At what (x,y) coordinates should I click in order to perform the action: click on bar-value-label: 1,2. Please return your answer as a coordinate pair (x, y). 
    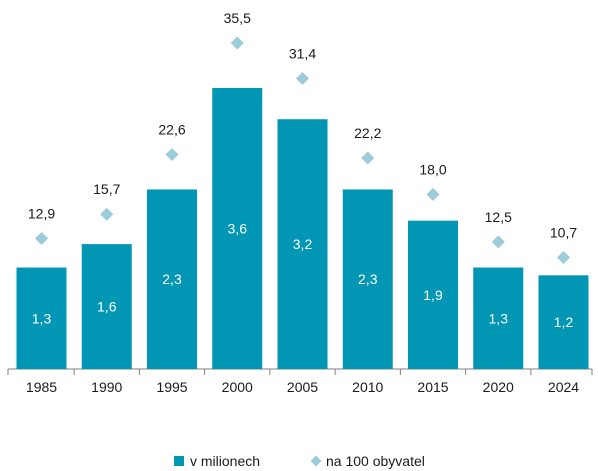
    Looking at the image, I should click on (564, 322).